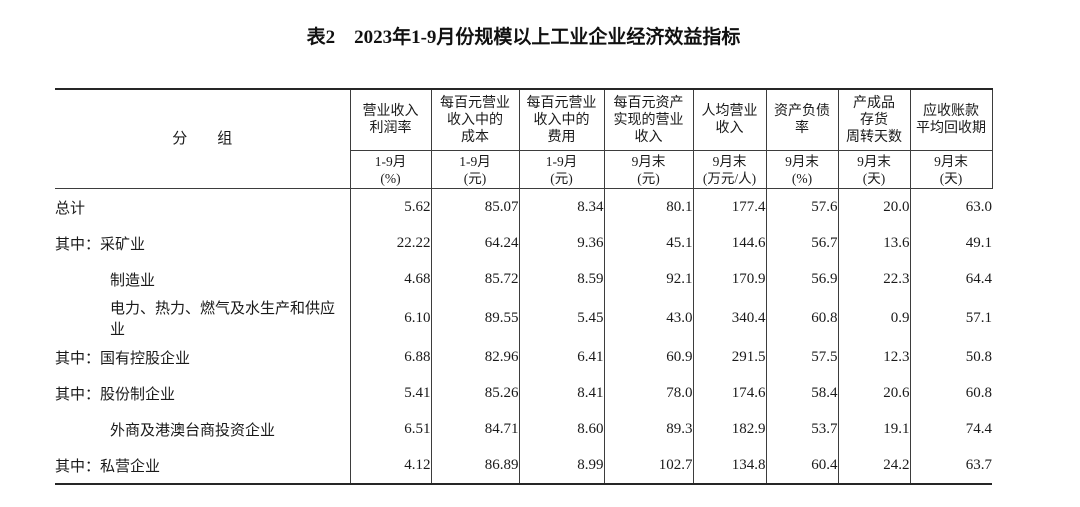 Image resolution: width=1080 pixels, height=507 pixels. Describe the element at coordinates (802, 206) in the screenshot. I see `value-cell: 57.6` at that location.